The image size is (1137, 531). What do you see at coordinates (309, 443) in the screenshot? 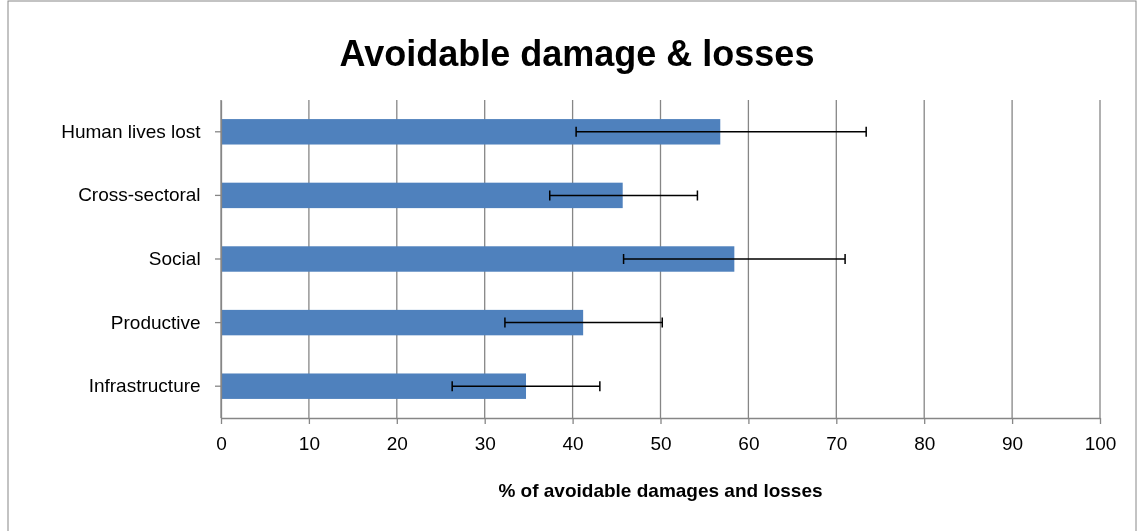
I see `x-tick-label: 10` at bounding box center [309, 443].